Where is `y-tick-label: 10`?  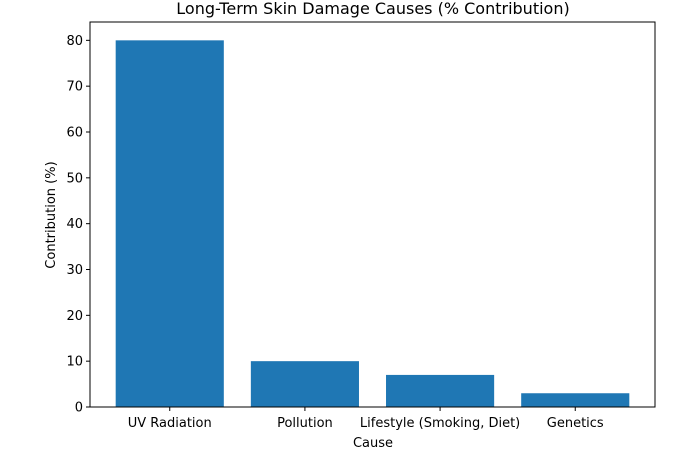
y-tick-label: 10 is located at coordinates (74, 362).